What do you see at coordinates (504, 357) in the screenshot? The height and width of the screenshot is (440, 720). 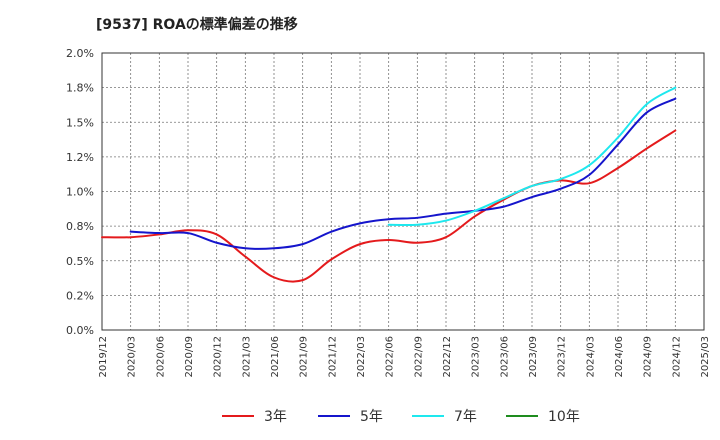 I see `x-tick-label: 2023/06` at bounding box center [504, 357].